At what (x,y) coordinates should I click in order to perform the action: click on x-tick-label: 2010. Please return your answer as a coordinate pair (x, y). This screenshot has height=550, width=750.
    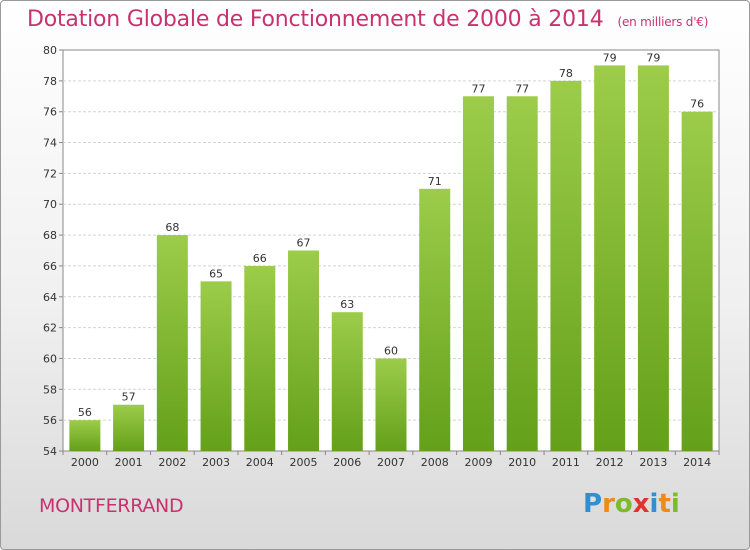
    Looking at the image, I should click on (522, 462).